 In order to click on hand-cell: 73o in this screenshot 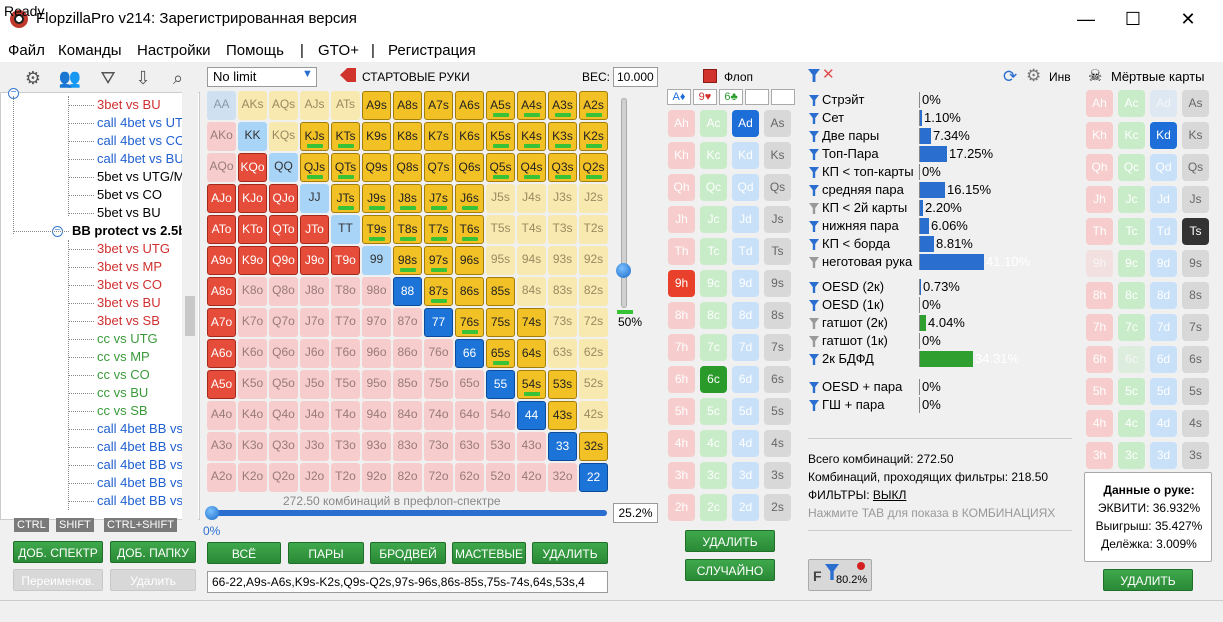, I will do `click(438, 446)`.